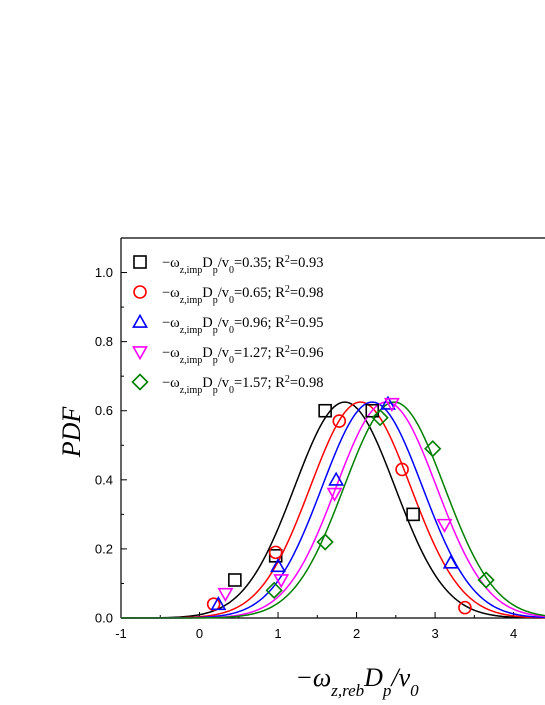 The width and height of the screenshot is (545, 705). Describe the element at coordinates (104, 272) in the screenshot. I see `y-tick-label: 1.0` at that location.